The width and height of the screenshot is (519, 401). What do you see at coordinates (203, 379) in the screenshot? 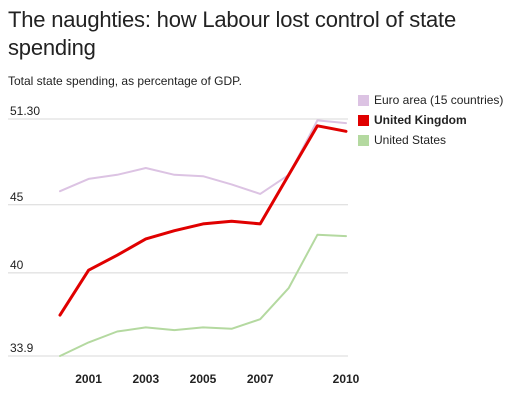
I see `x-tick-label: 2005` at bounding box center [203, 379].